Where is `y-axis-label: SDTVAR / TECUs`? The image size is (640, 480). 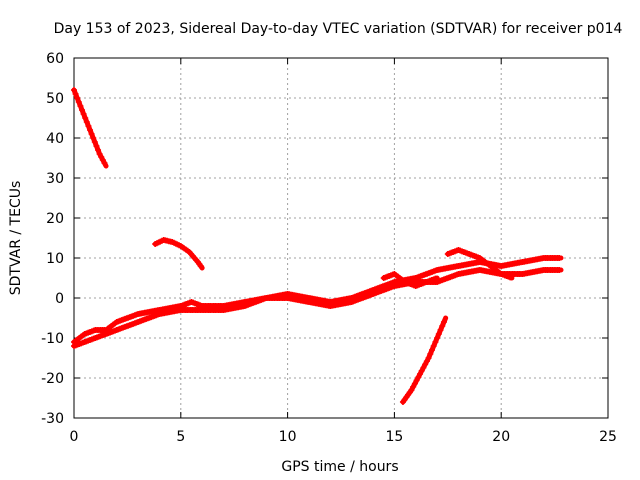
y-axis-label: SDTVAR / TECUs is located at coordinates (16, 238).